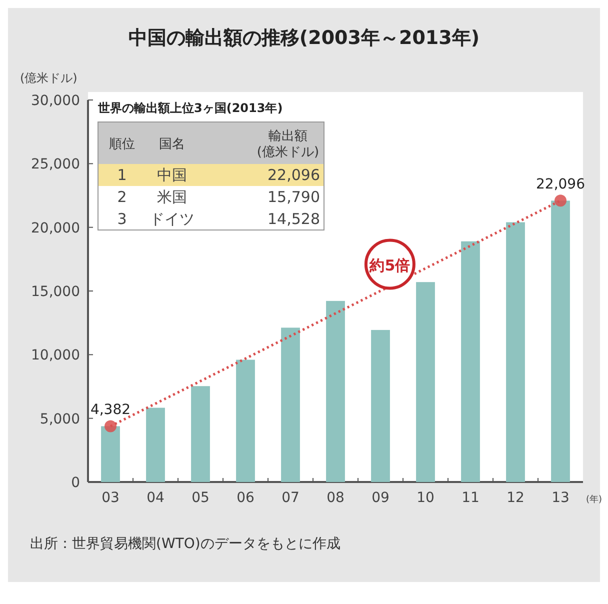 This screenshot has height=604, width=608. What do you see at coordinates (155, 498) in the screenshot?
I see `x-tick-label: 04` at bounding box center [155, 498].